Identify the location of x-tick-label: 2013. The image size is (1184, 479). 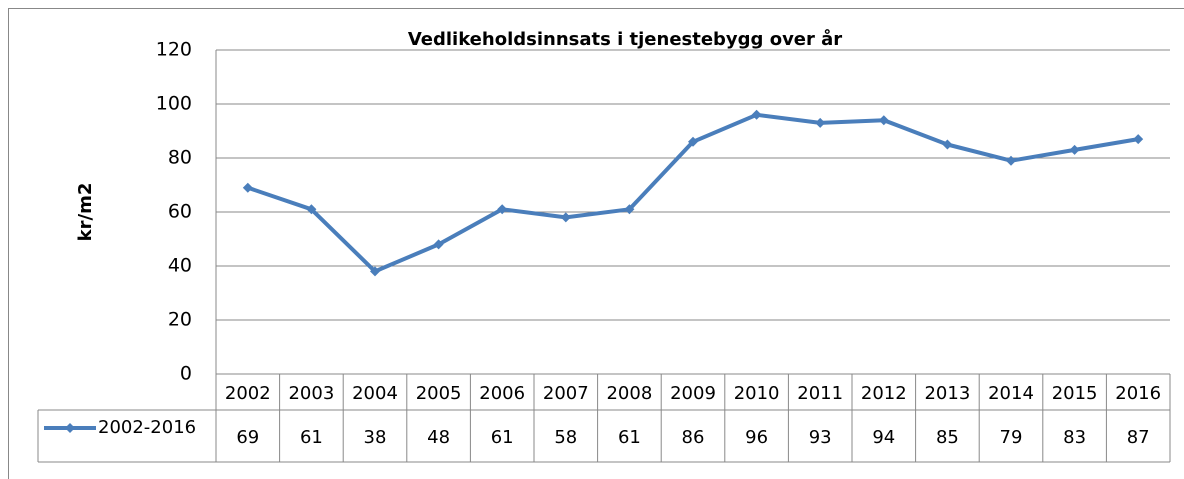
(947, 393).